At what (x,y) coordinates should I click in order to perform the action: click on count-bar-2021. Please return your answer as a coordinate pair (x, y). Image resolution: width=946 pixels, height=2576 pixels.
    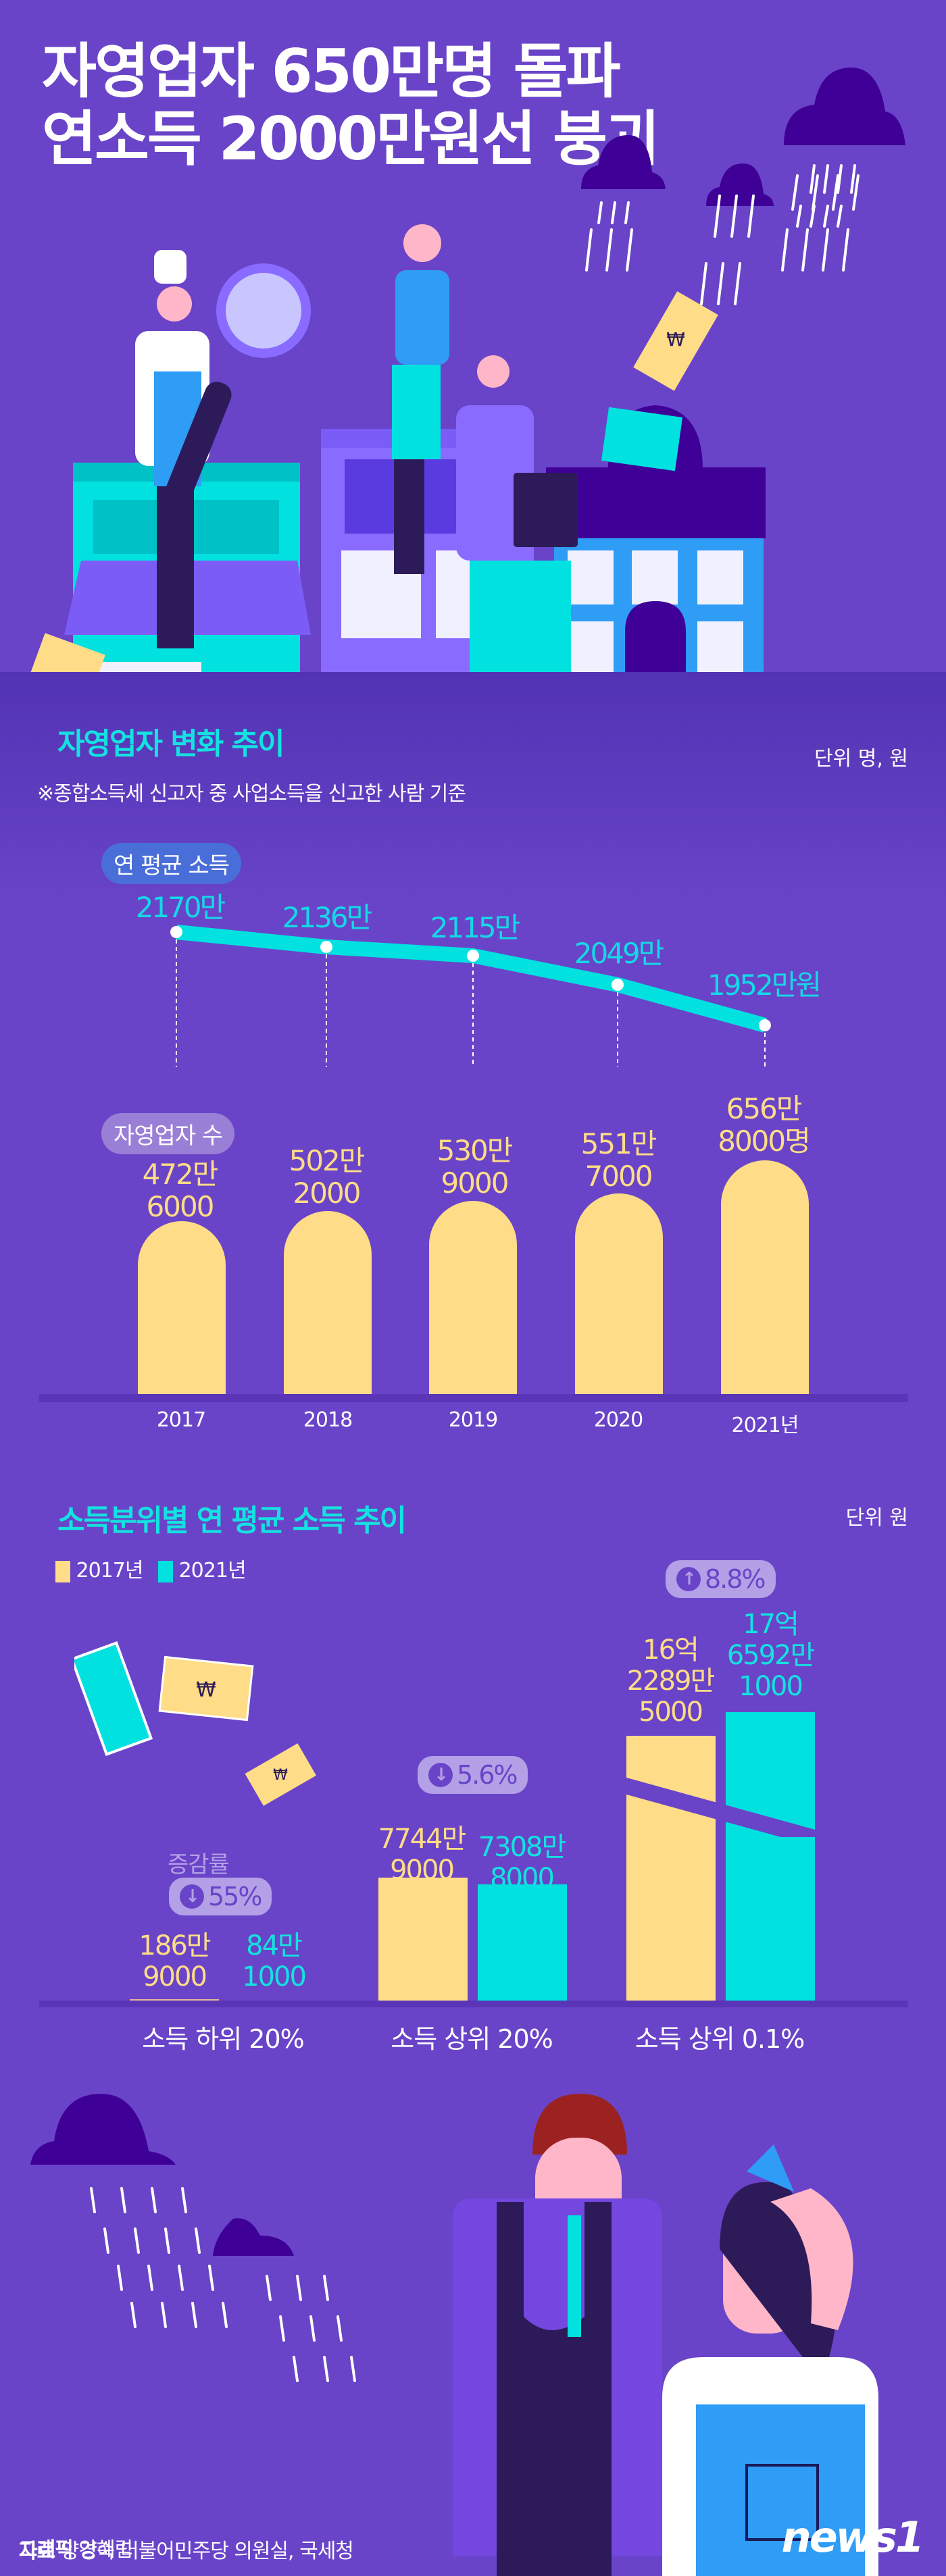
    Looking at the image, I should click on (765, 1279).